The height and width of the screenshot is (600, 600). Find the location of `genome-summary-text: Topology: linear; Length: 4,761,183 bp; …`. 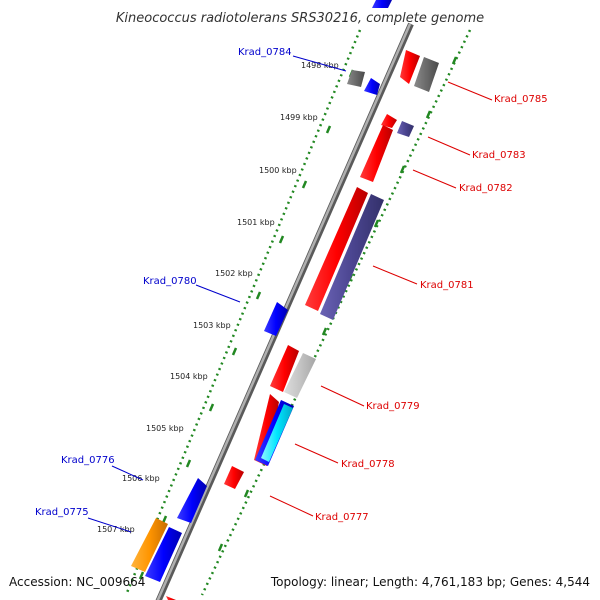

genome-summary-text: Topology: linear; Length: 4,761,183 bp; … is located at coordinates (430, 582).